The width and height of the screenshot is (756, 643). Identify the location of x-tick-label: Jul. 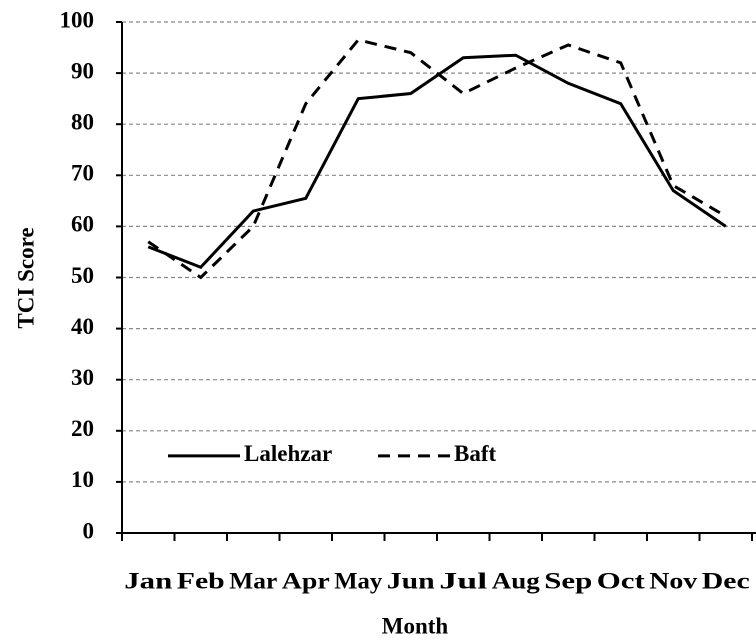
(463, 580).